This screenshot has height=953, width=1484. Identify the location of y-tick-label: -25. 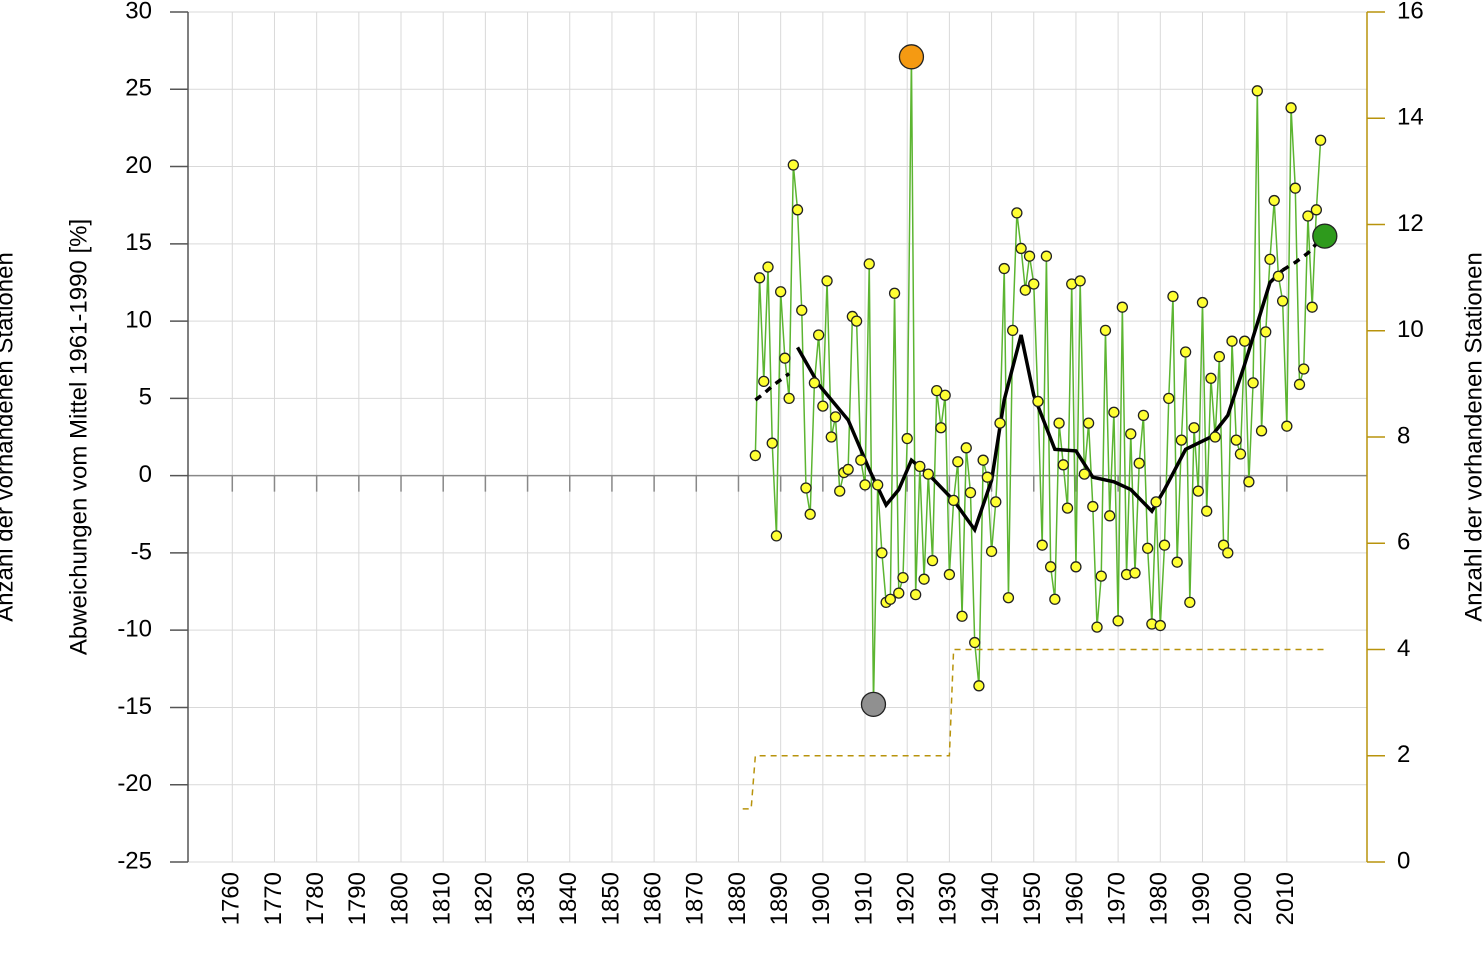
(134, 860).